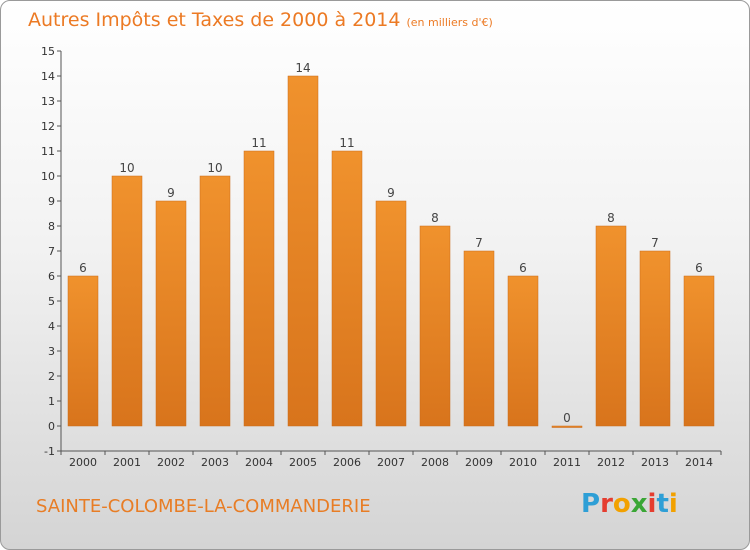 This screenshot has height=550, width=750. What do you see at coordinates (391, 193) in the screenshot?
I see `data-label-2007: 9` at bounding box center [391, 193].